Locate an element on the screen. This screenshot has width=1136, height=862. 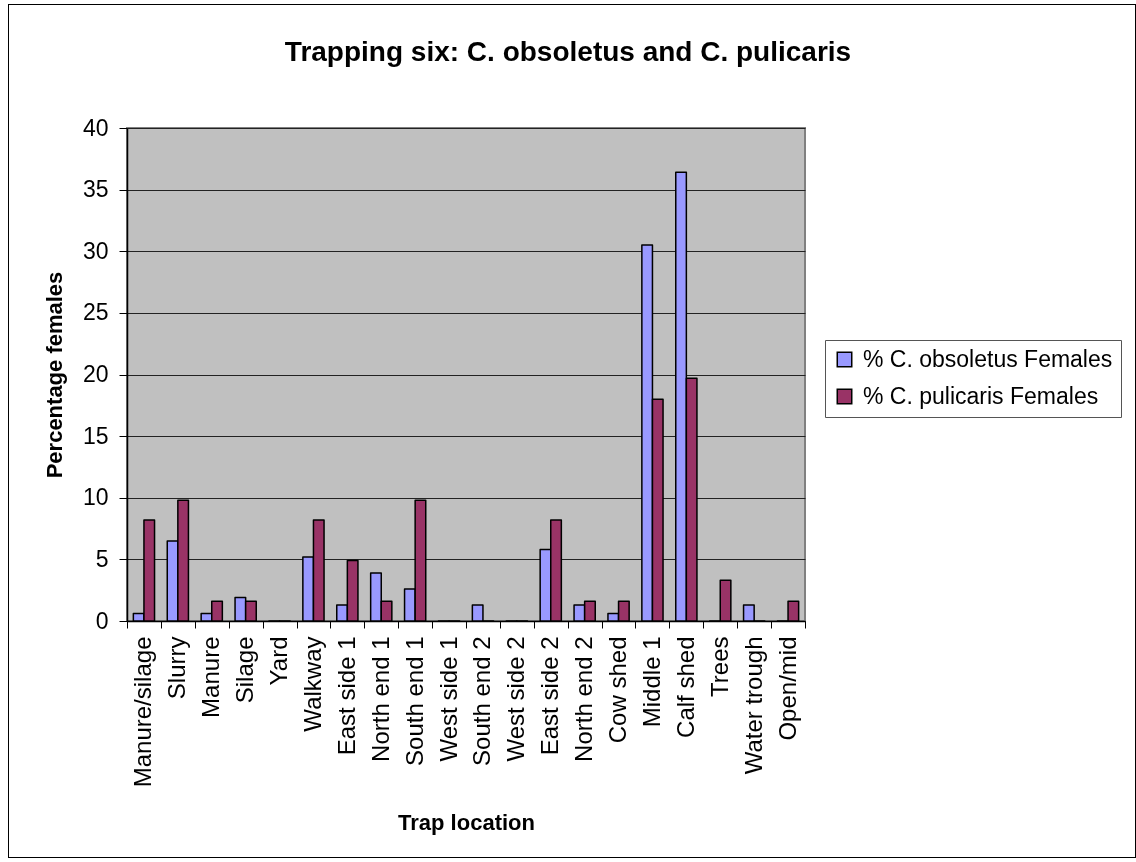
x-tick-label: Trees is located at coordinates (719, 666).